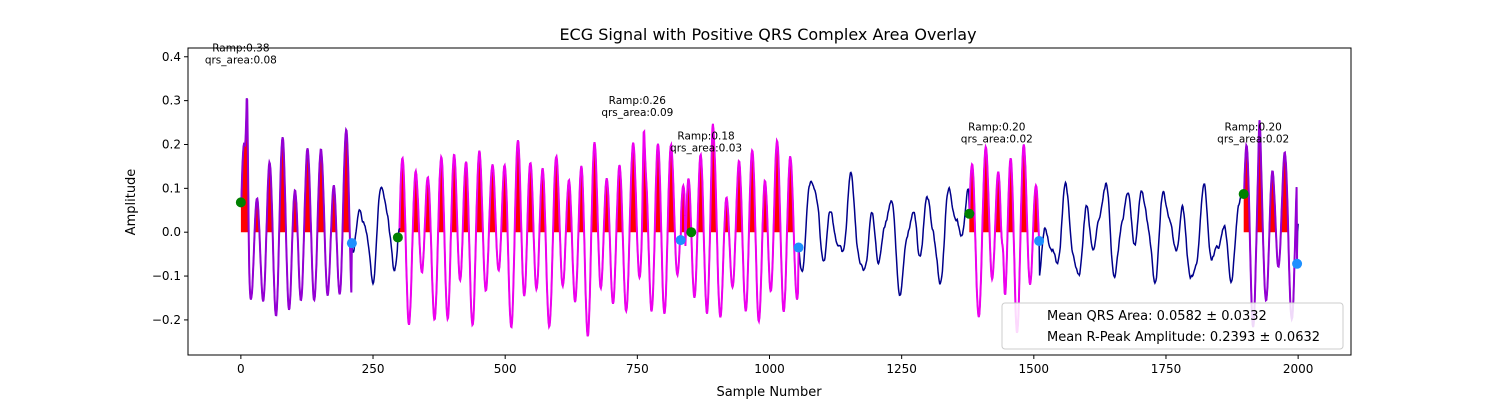 The image size is (1500, 400). Describe the element at coordinates (769, 369) in the screenshot. I see `x-tick-label: 1000` at that location.